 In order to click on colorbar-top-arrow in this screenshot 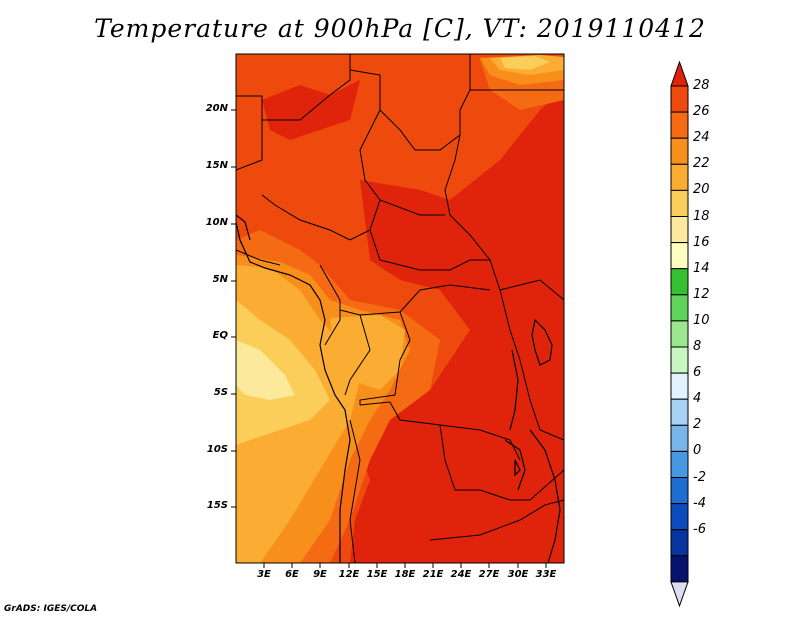, I will do `click(679, 73)`.